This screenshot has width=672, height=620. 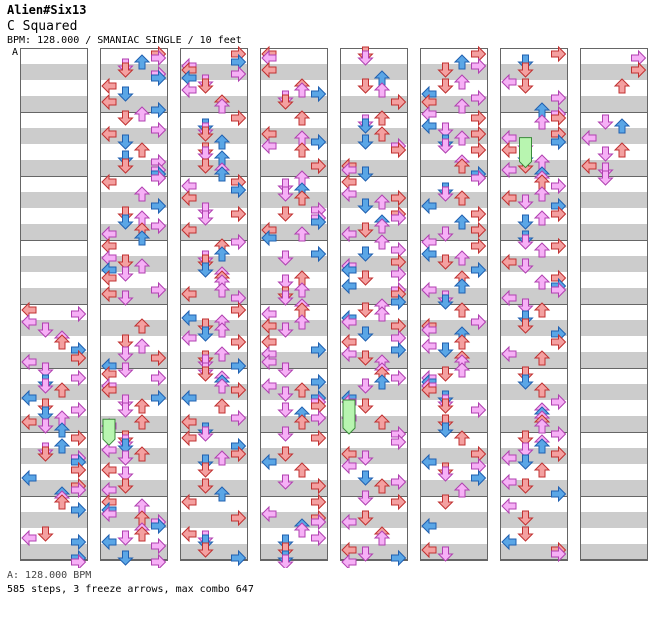 What do you see at coordinates (534, 304) in the screenshot?
I see `column-border` at bounding box center [534, 304].